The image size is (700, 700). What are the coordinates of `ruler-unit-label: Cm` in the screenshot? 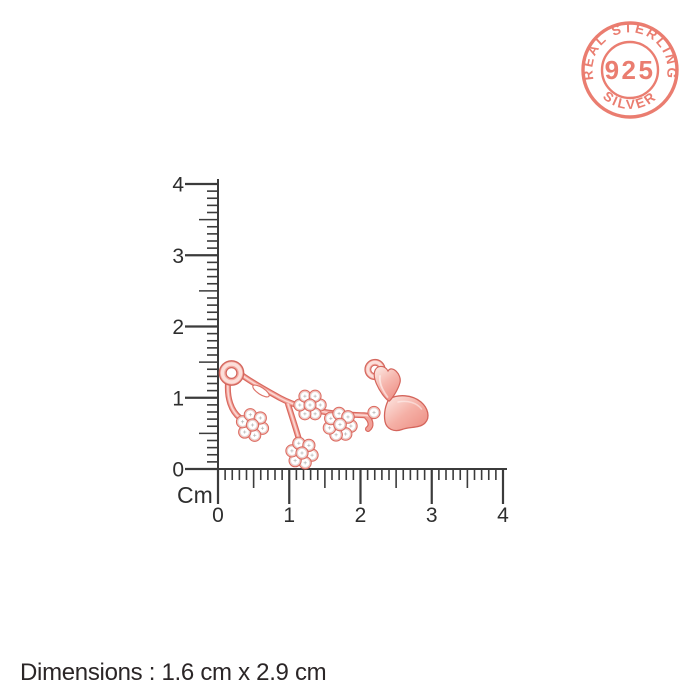 It's located at (195, 495).